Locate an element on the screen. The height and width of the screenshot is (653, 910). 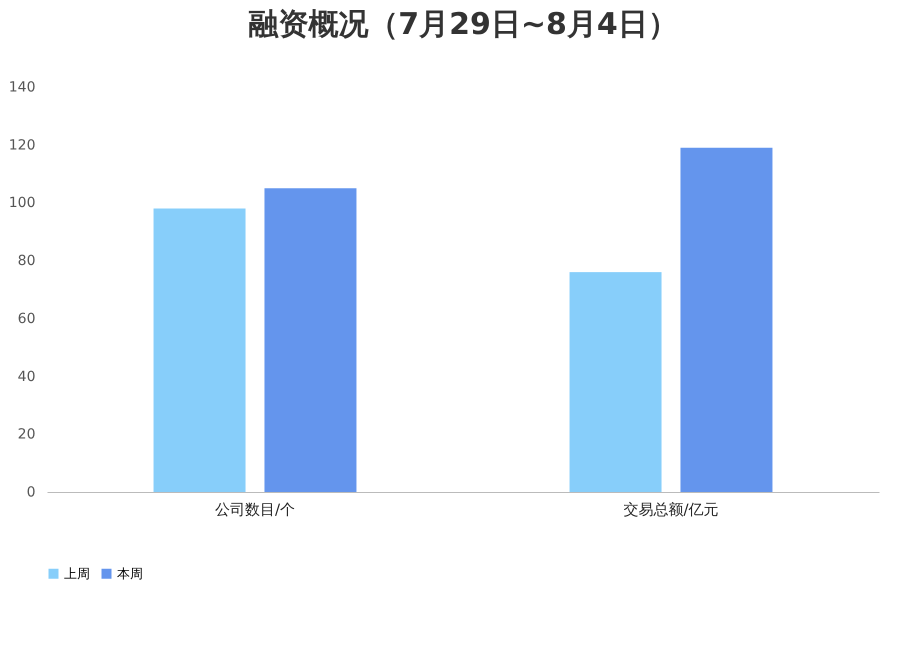
y-tick-label: 60 is located at coordinates (27, 318).